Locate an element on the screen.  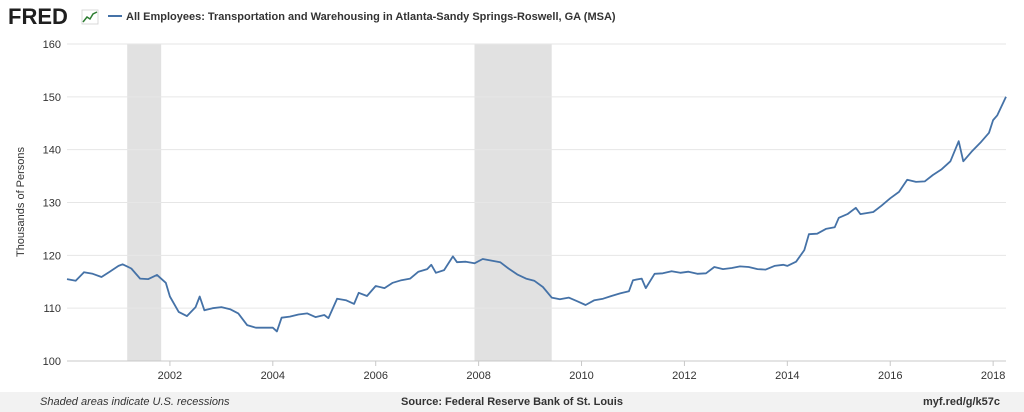
x-tick-label: 2016 is located at coordinates (890, 376).